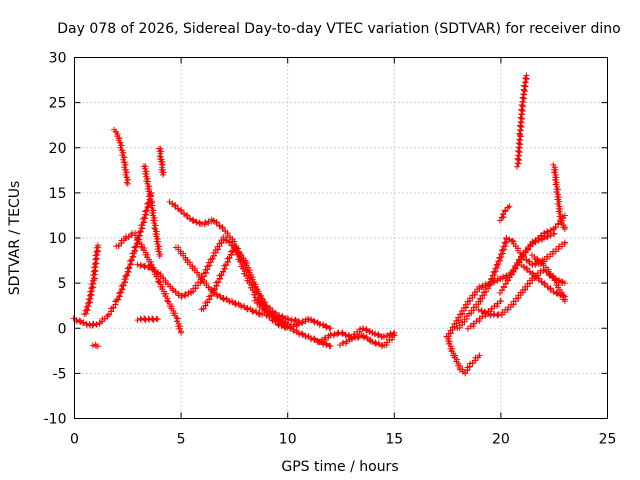 This screenshot has height=480, width=640. I want to click on series-arc-o, so click(95, 345).